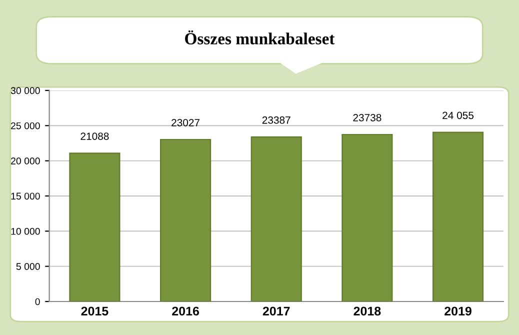 This screenshot has width=519, height=335. I want to click on y-tick-label: 15 000, so click(25, 196).